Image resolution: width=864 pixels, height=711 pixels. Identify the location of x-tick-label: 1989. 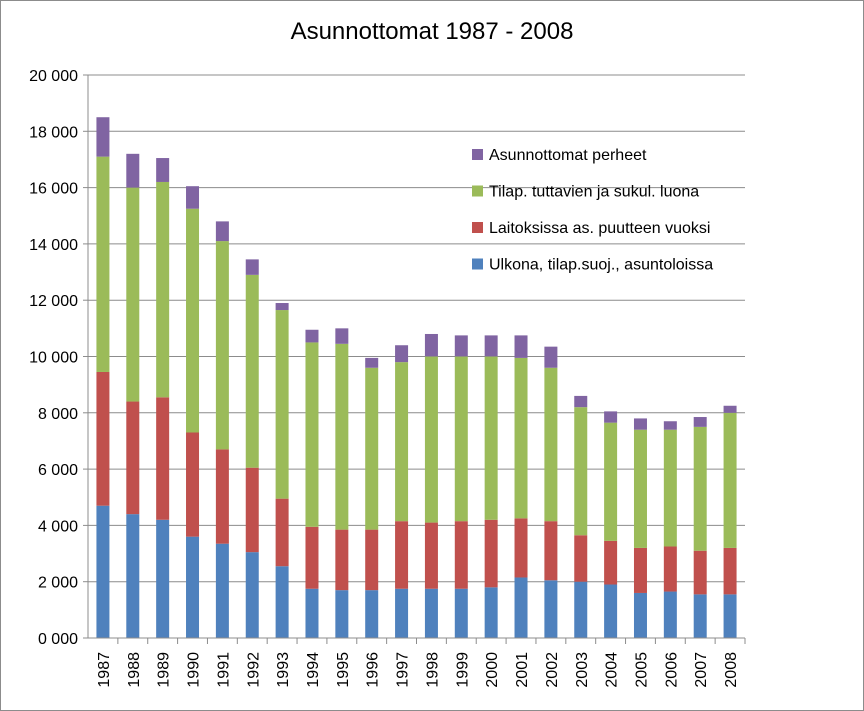
(164, 670).